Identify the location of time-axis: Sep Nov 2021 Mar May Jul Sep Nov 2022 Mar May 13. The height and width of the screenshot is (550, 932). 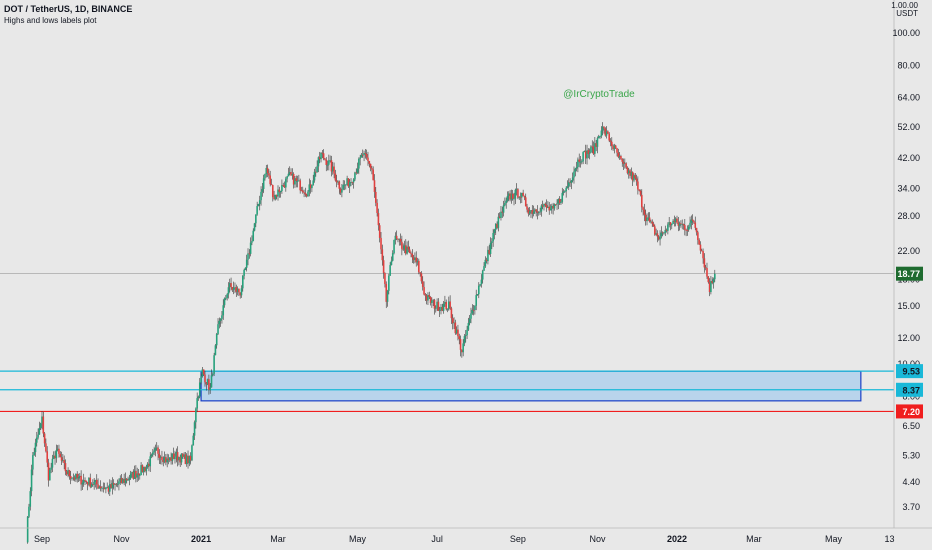
(464, 539).